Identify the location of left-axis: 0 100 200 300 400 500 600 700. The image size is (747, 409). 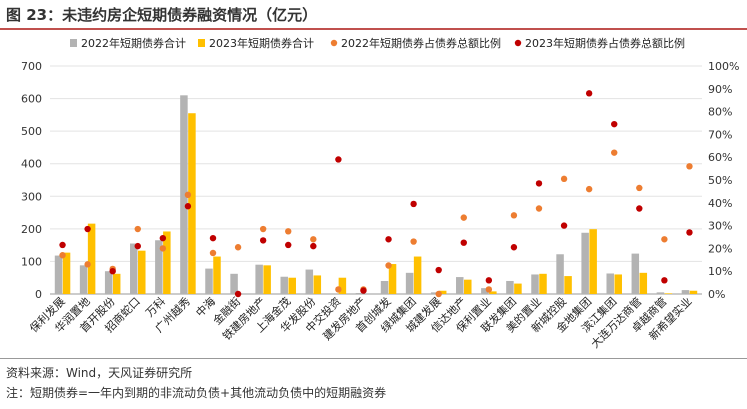
(31, 180).